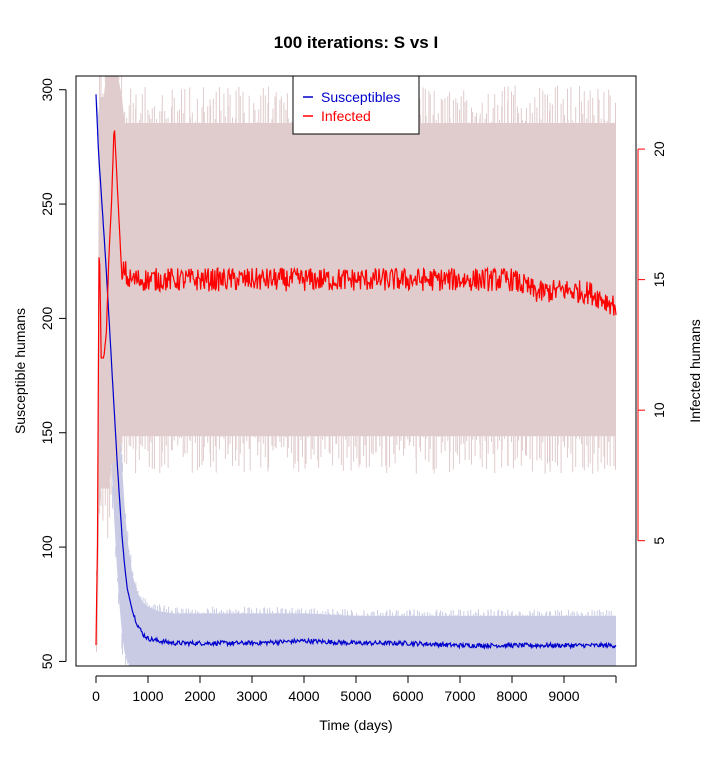 This screenshot has width=713, height=762. Describe the element at coordinates (47, 433) in the screenshot. I see `y-left-tick-label: 150` at that location.